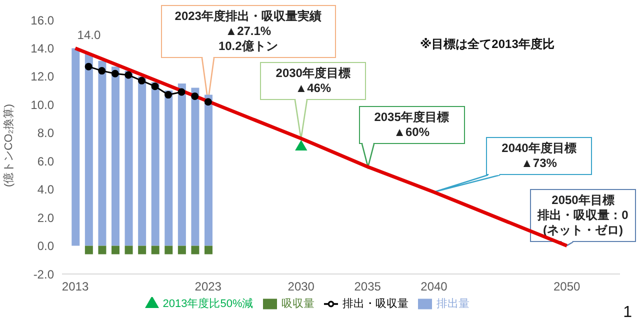 This screenshot has width=640, height=326. I want to click on y-tick-label: 10.0, so click(42, 105).